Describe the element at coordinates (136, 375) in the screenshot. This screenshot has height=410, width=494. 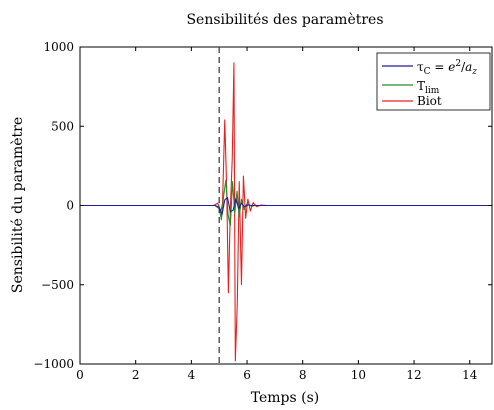
I see `x-tick-label: 2` at that location.